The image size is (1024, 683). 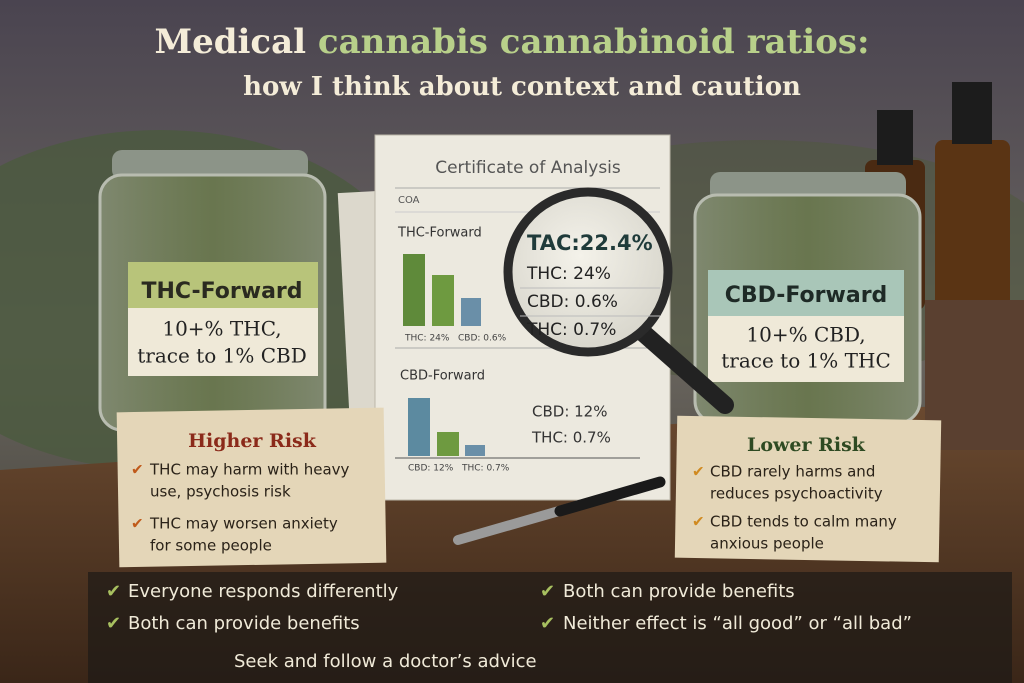 What do you see at coordinates (263, 591) in the screenshot?
I see `footer-item: Everyone responds differently` at bounding box center [263, 591].